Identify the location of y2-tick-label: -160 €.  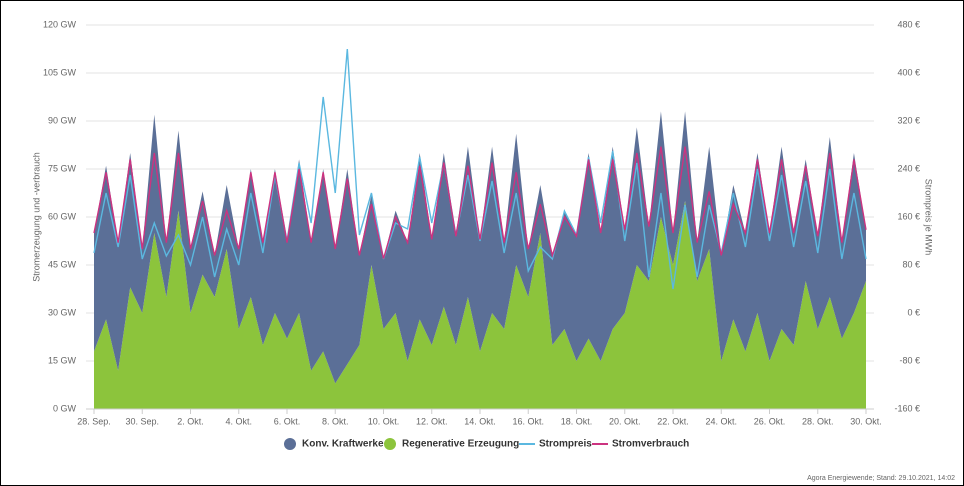
(907, 408).